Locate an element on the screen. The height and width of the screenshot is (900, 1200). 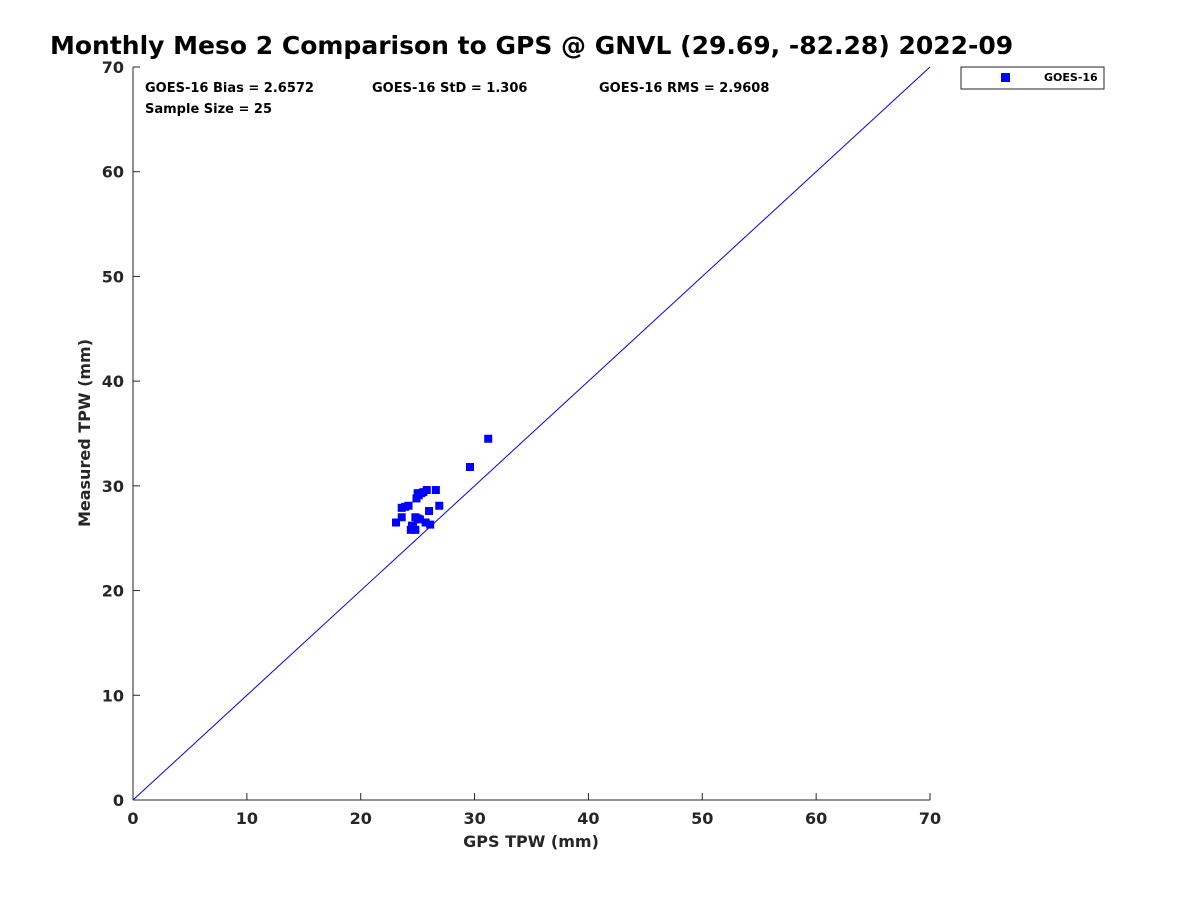
legend-label: GOES-16 is located at coordinates (1071, 77).